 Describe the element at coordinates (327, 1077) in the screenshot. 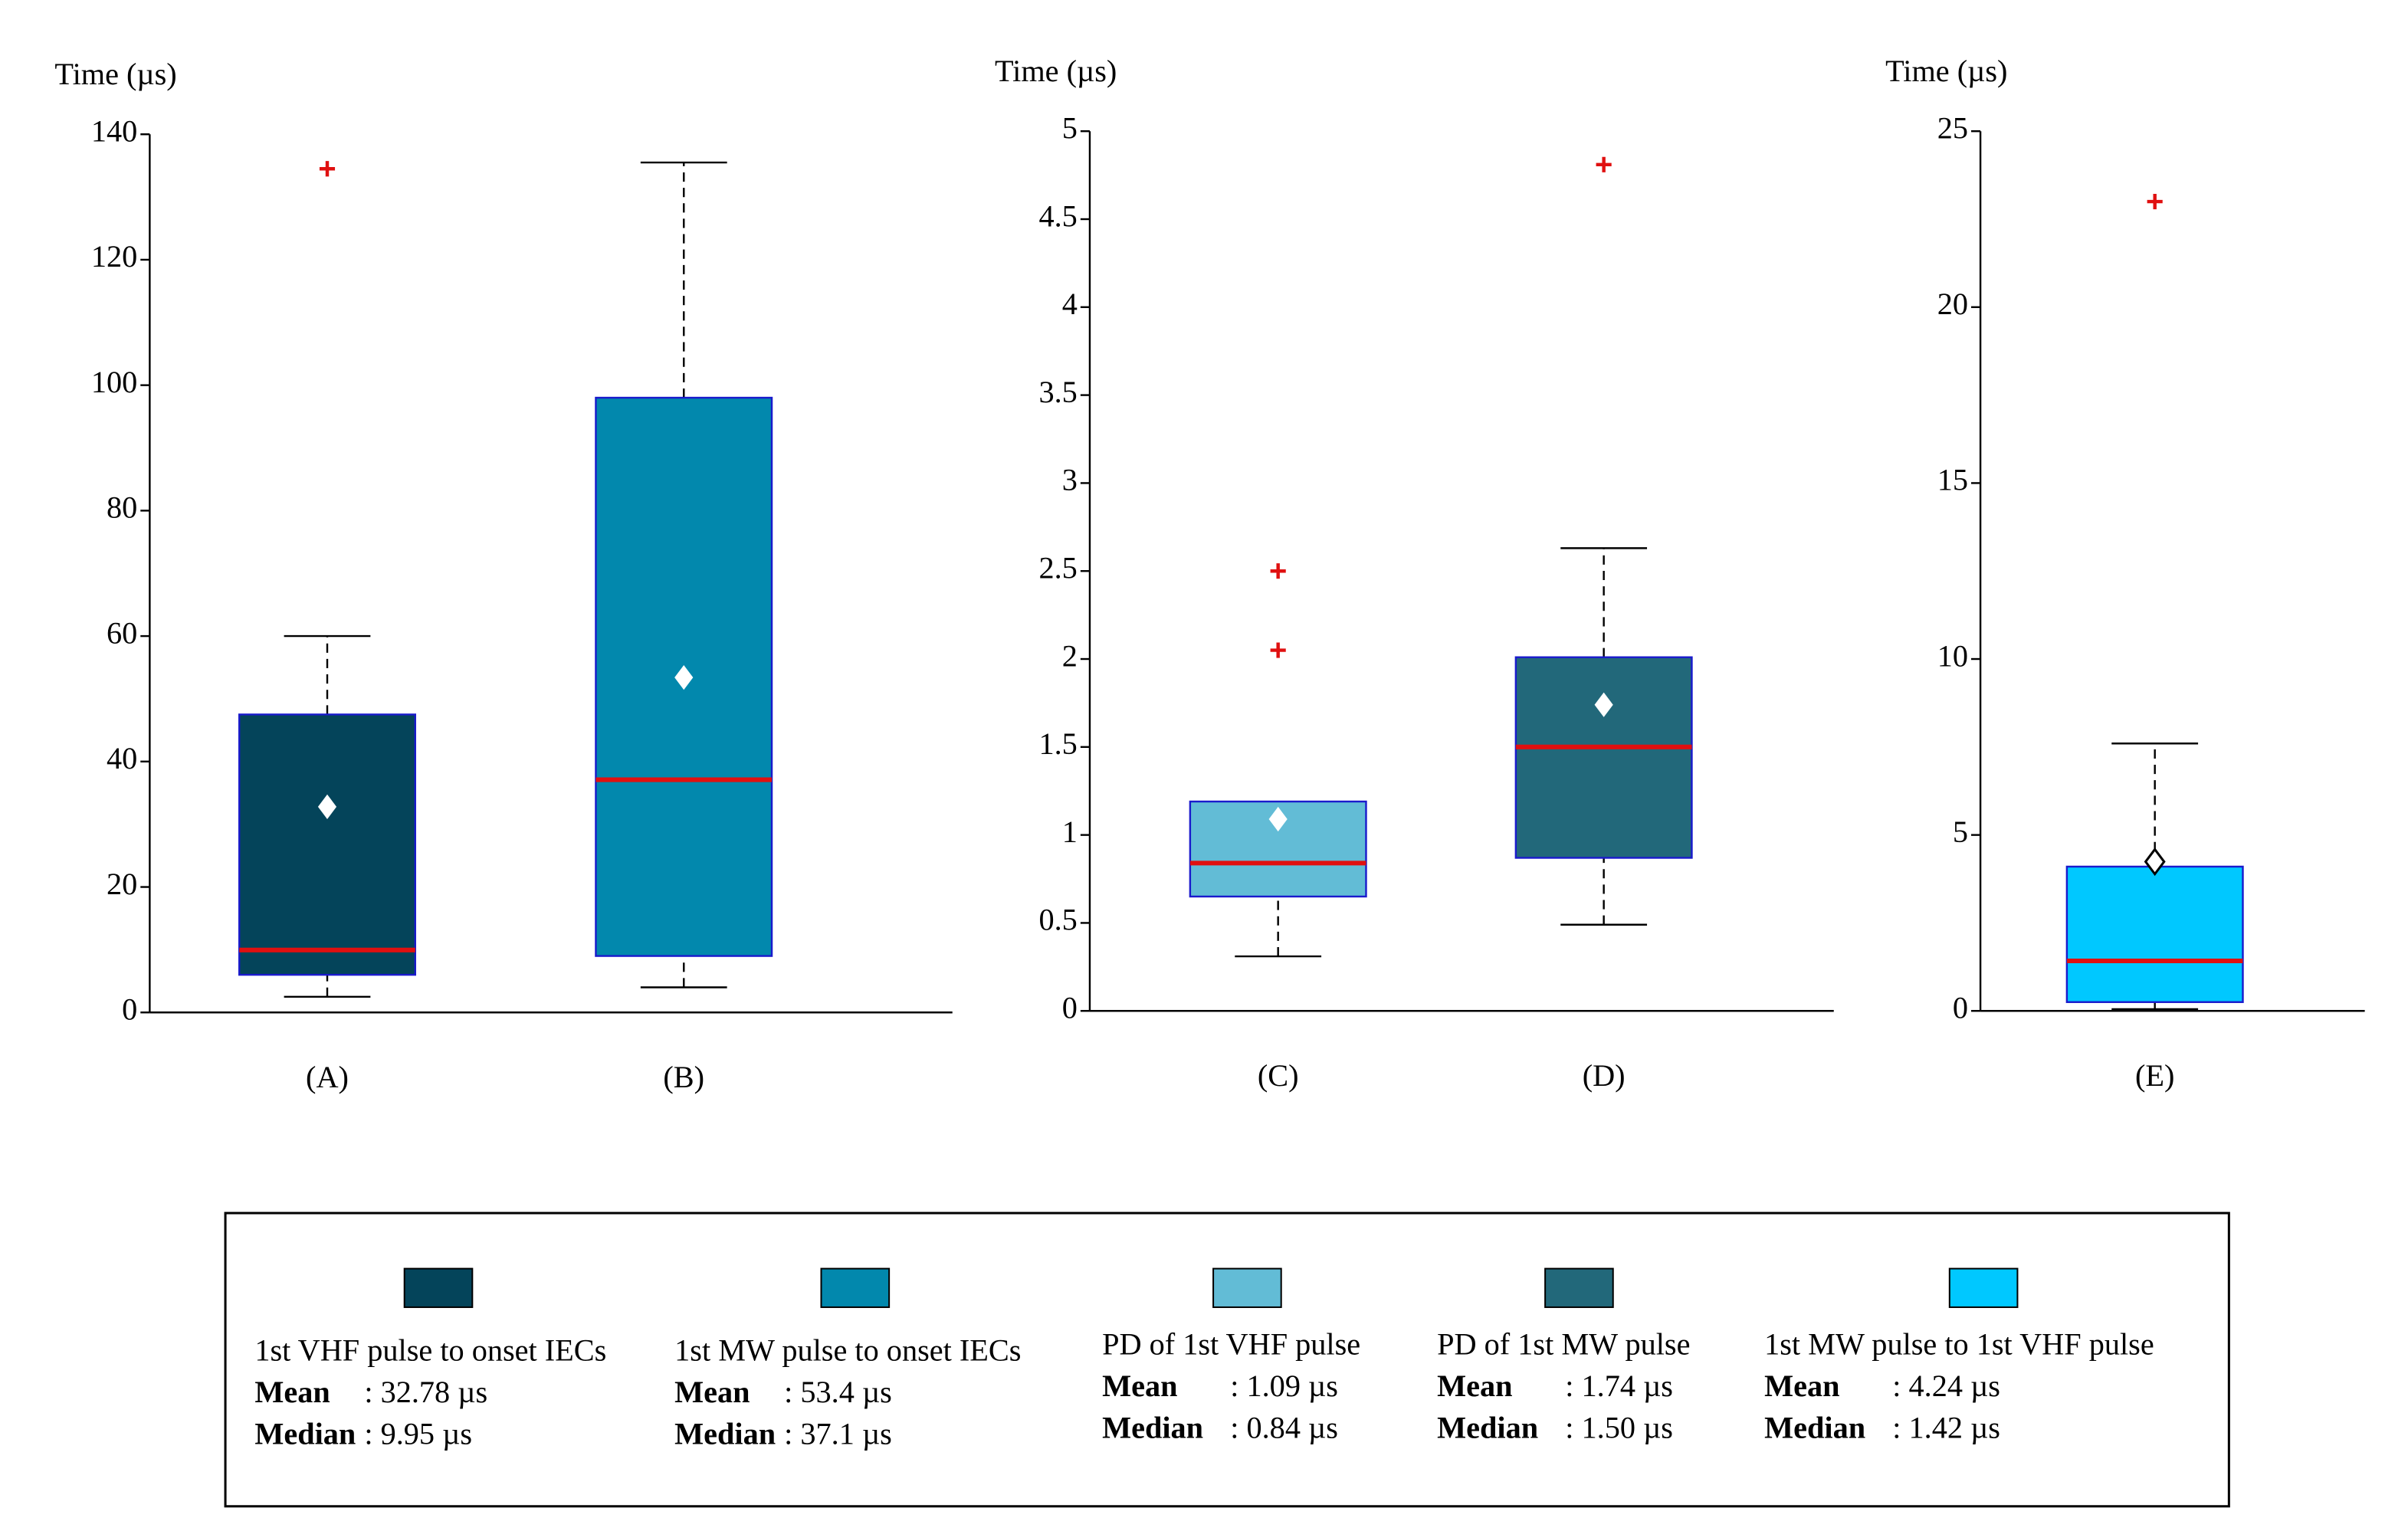

I see `x-tick-label: (A)` at that location.